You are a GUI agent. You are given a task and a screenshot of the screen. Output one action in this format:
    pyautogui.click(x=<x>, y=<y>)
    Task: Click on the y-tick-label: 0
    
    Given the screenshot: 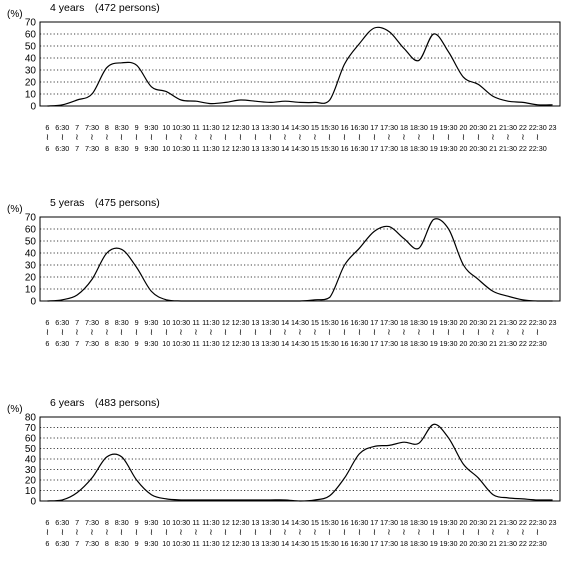 What is the action you would take?
    pyautogui.click(x=33, y=502)
    